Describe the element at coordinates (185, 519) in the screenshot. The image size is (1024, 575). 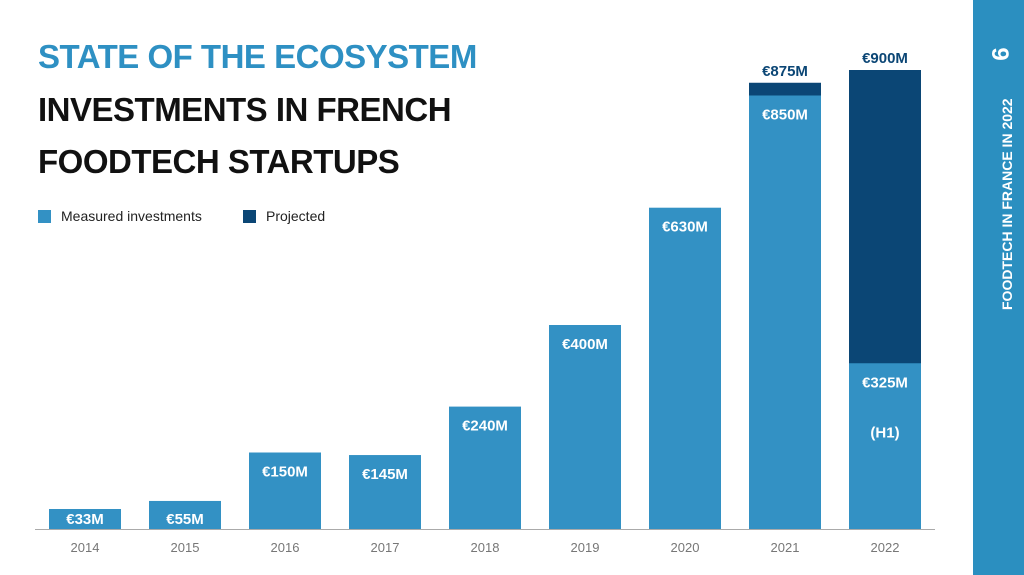
I see `label-measured-2015: €55M` at that location.